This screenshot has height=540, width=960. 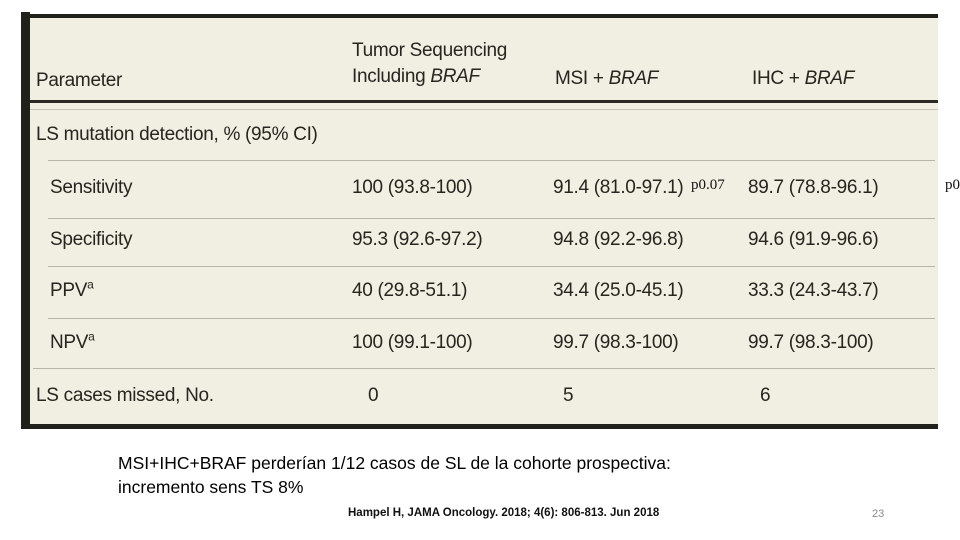 I want to click on cell-specificity-msi: 94.8 (92.2-96.8), so click(x=618, y=239).